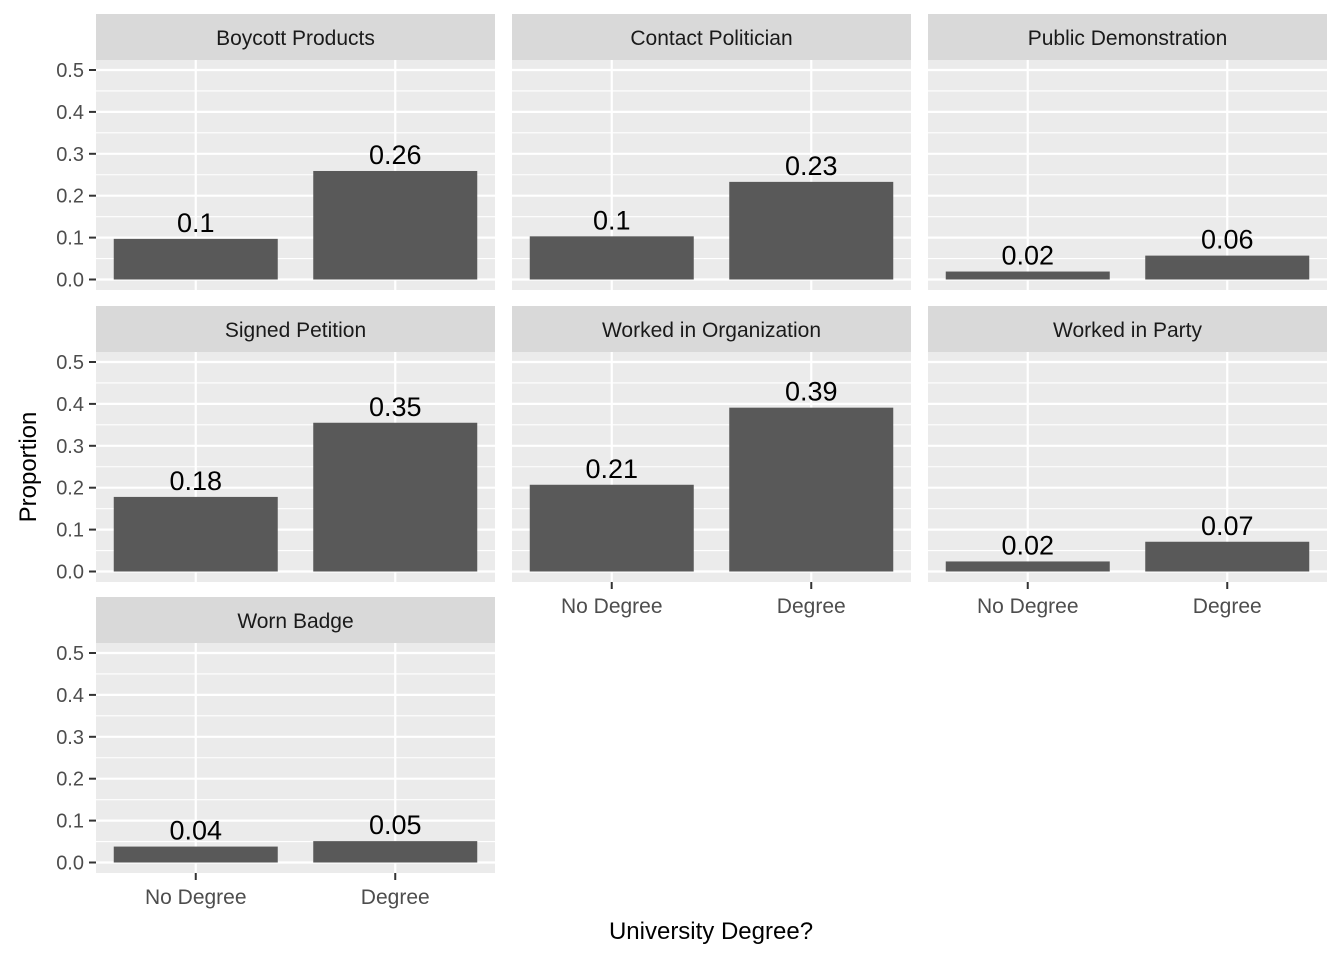 The height and width of the screenshot is (965, 1344). I want to click on facet-title: Signed Petition, so click(295, 330).